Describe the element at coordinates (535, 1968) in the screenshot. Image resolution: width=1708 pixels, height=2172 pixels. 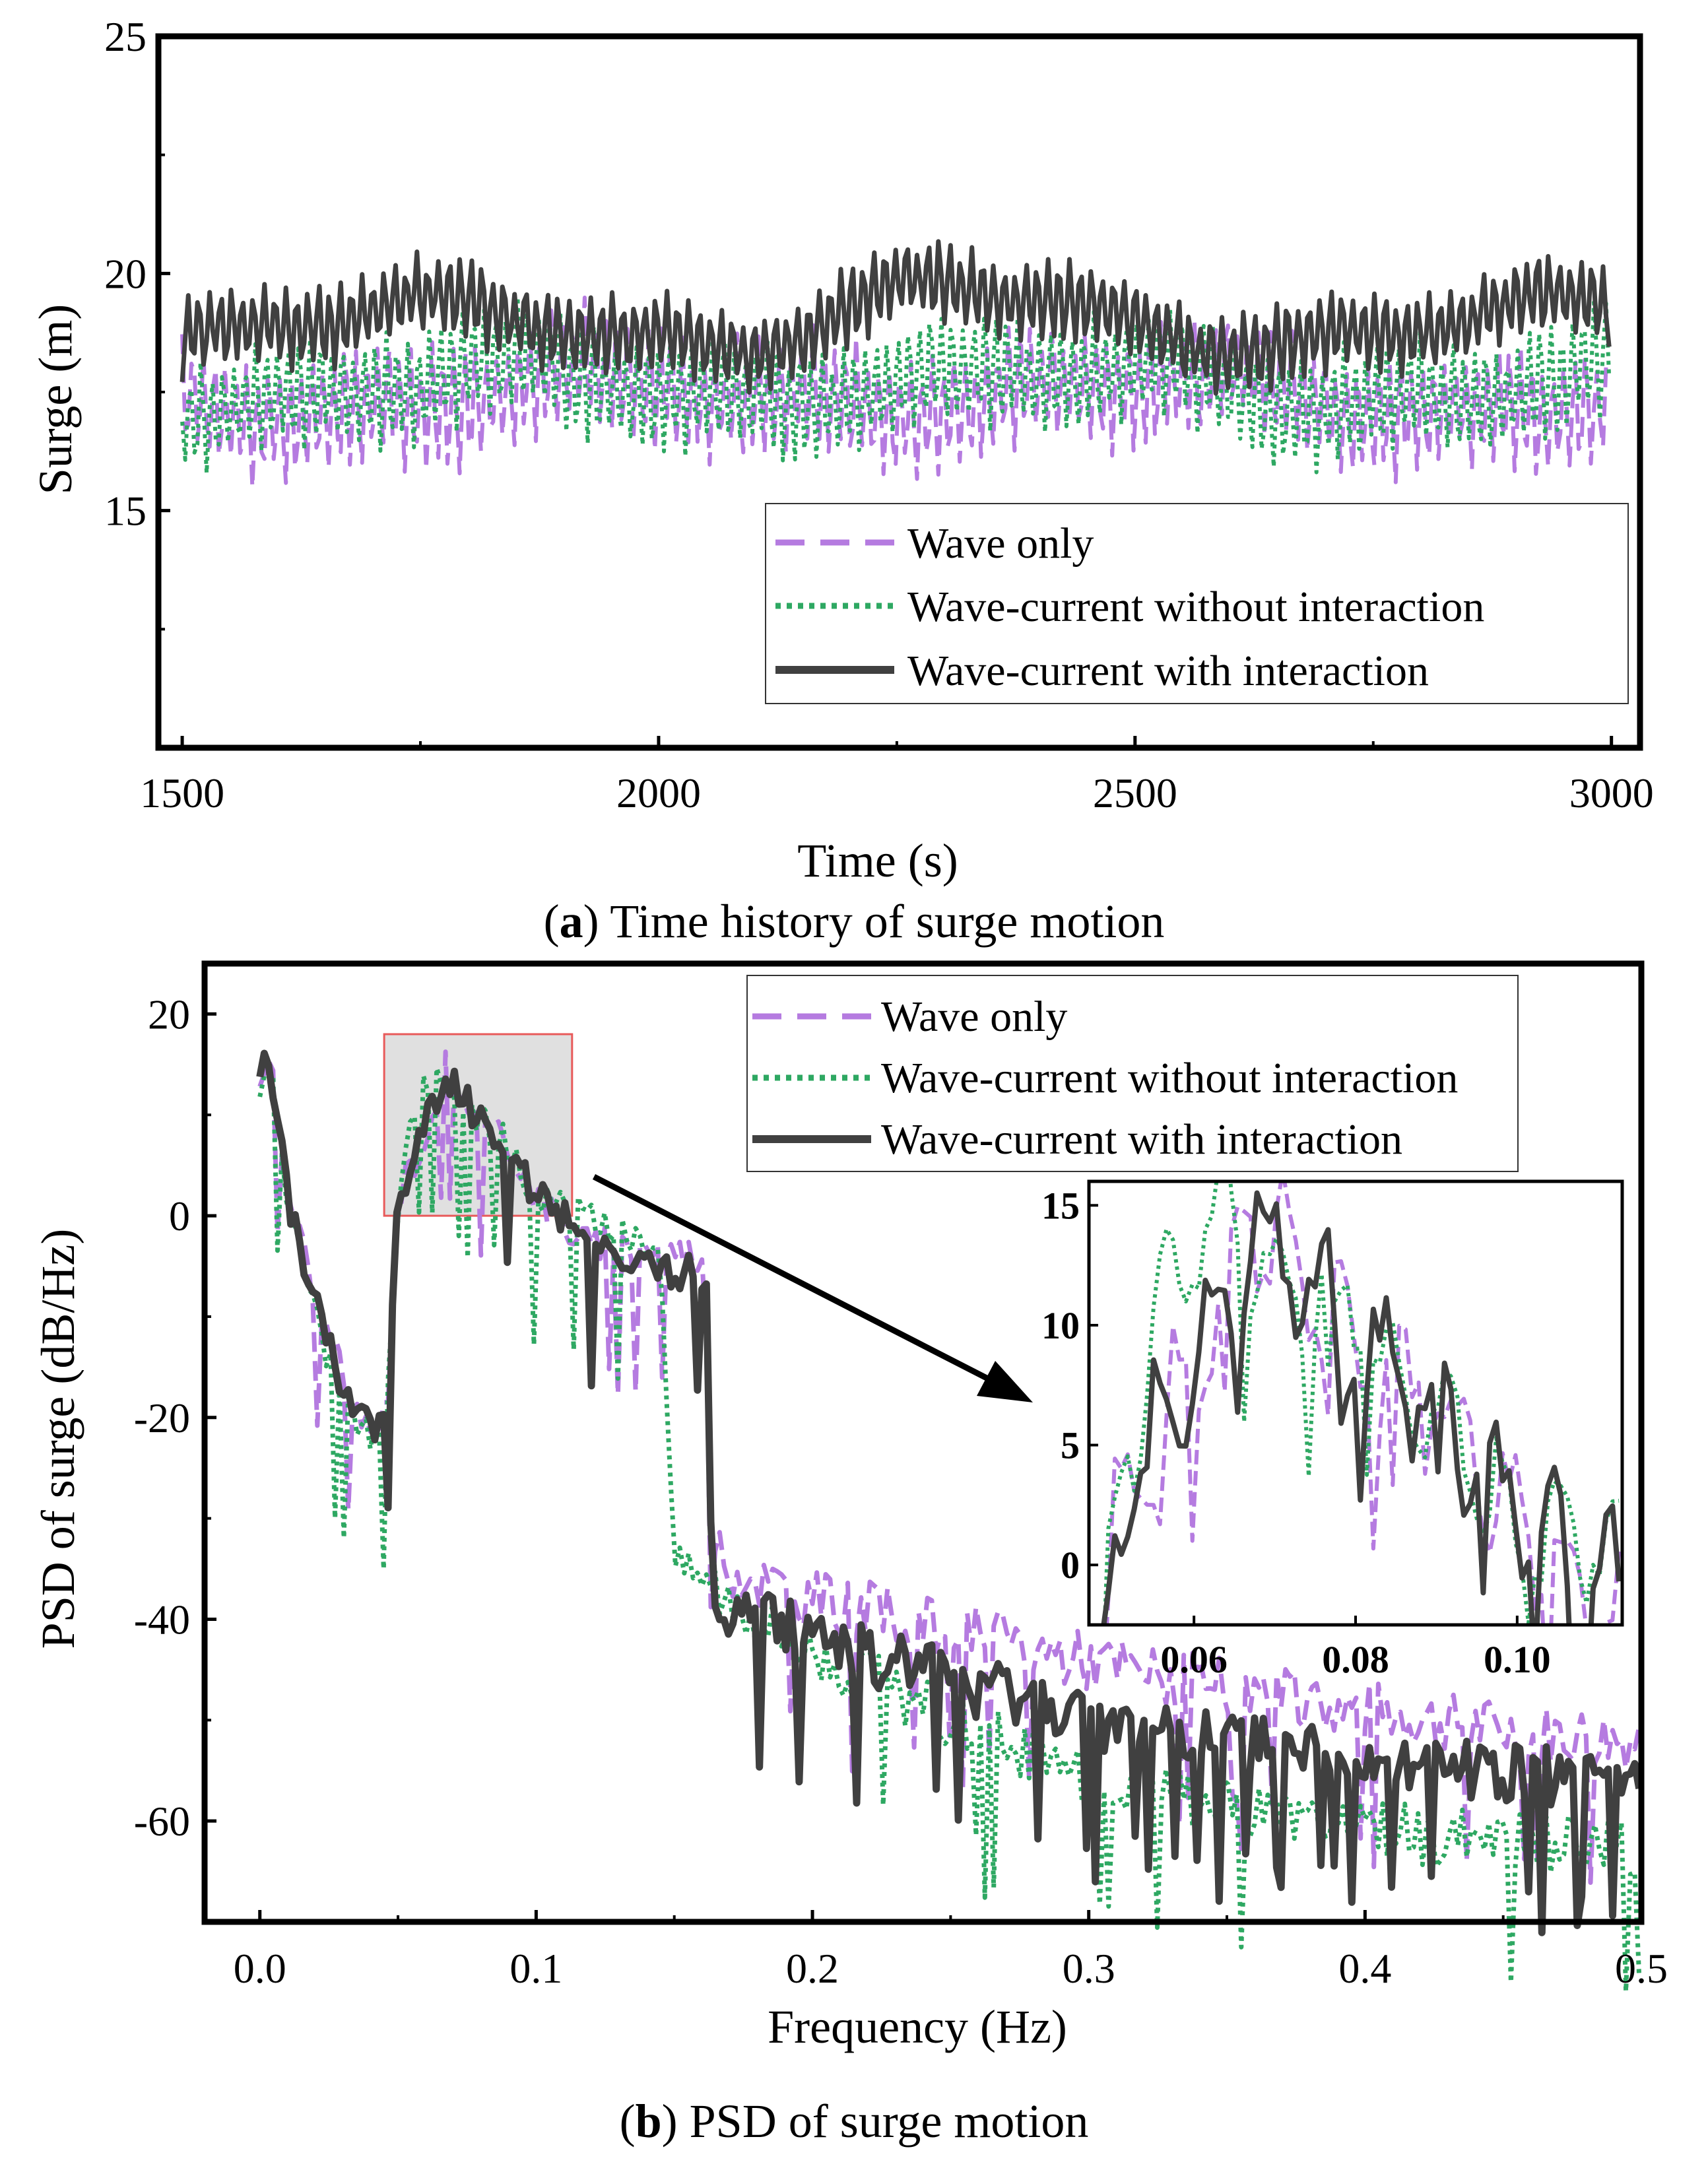
I see `panel-b-xtick-label: 0.1` at that location.